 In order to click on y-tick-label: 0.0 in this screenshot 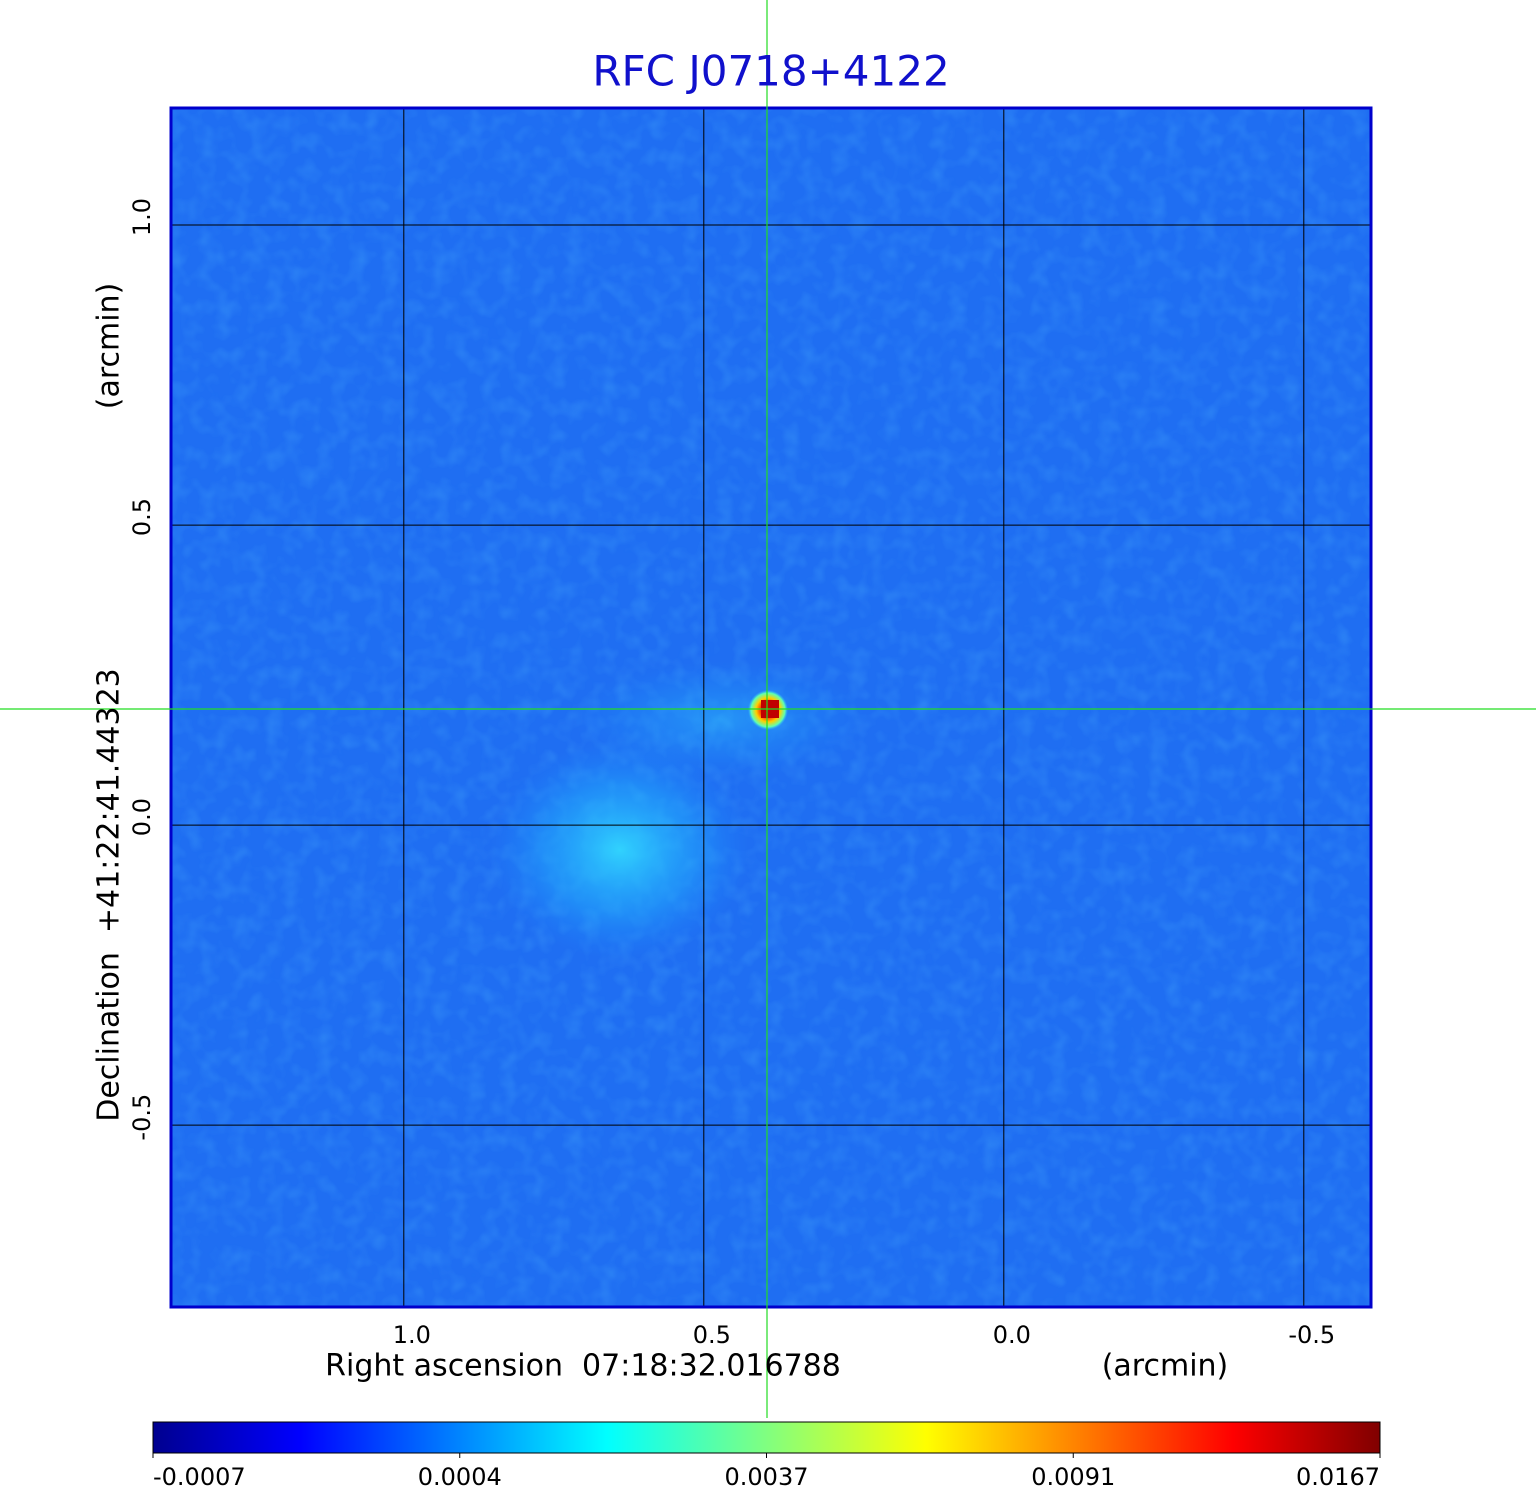, I will do `click(142, 817)`.